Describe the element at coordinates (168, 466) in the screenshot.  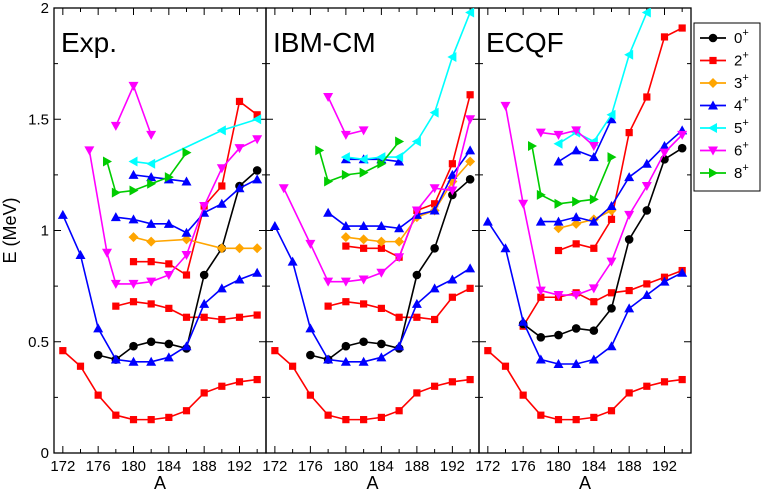
I see `x-tick-label: 184` at that location.